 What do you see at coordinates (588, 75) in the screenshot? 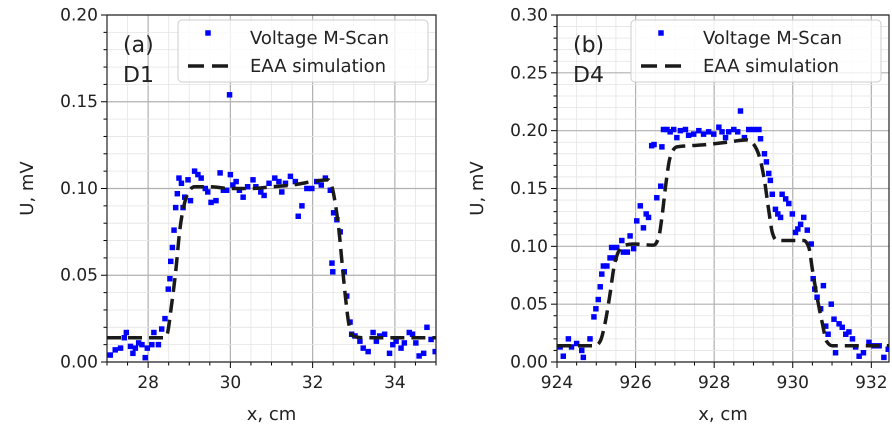
I see `annotation: D4` at bounding box center [588, 75].